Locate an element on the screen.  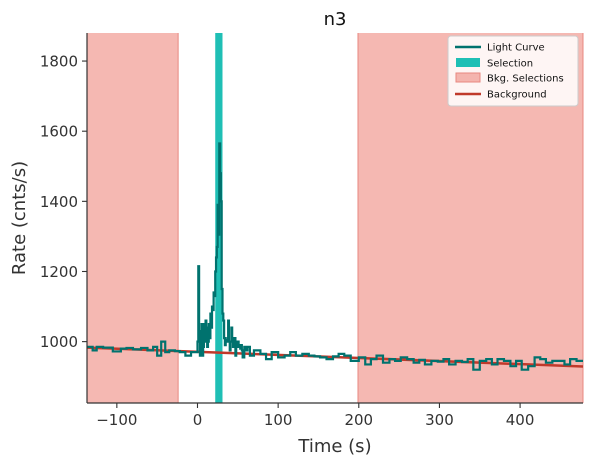
x-tick-label: 100 is located at coordinates (278, 420).